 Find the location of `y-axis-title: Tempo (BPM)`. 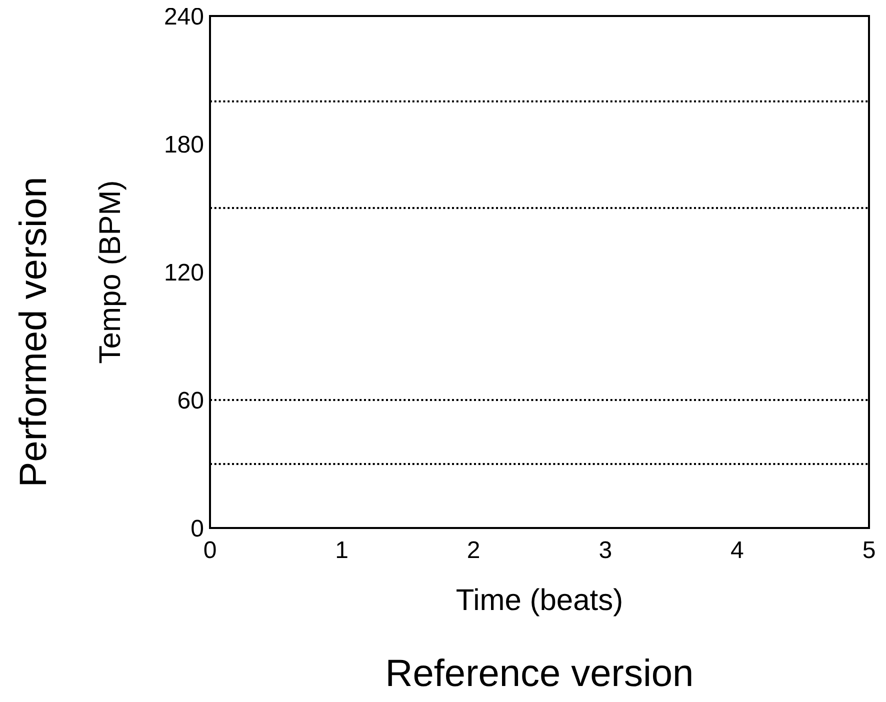

y-axis-title: Tempo (BPM) is located at coordinates (110, 272).